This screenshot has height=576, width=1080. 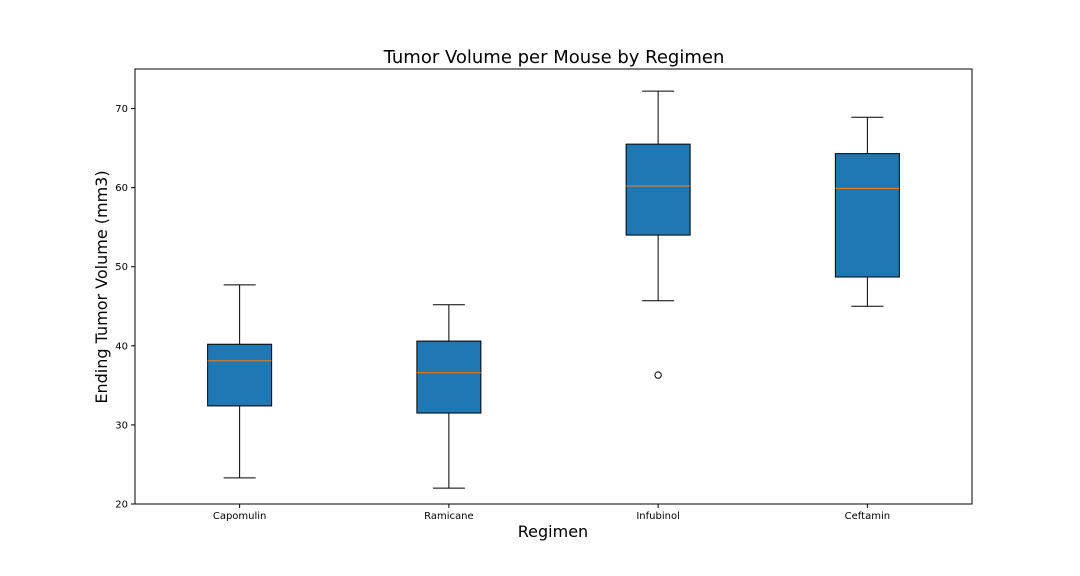 I want to click on y-tick-label: 30, so click(x=121, y=425).